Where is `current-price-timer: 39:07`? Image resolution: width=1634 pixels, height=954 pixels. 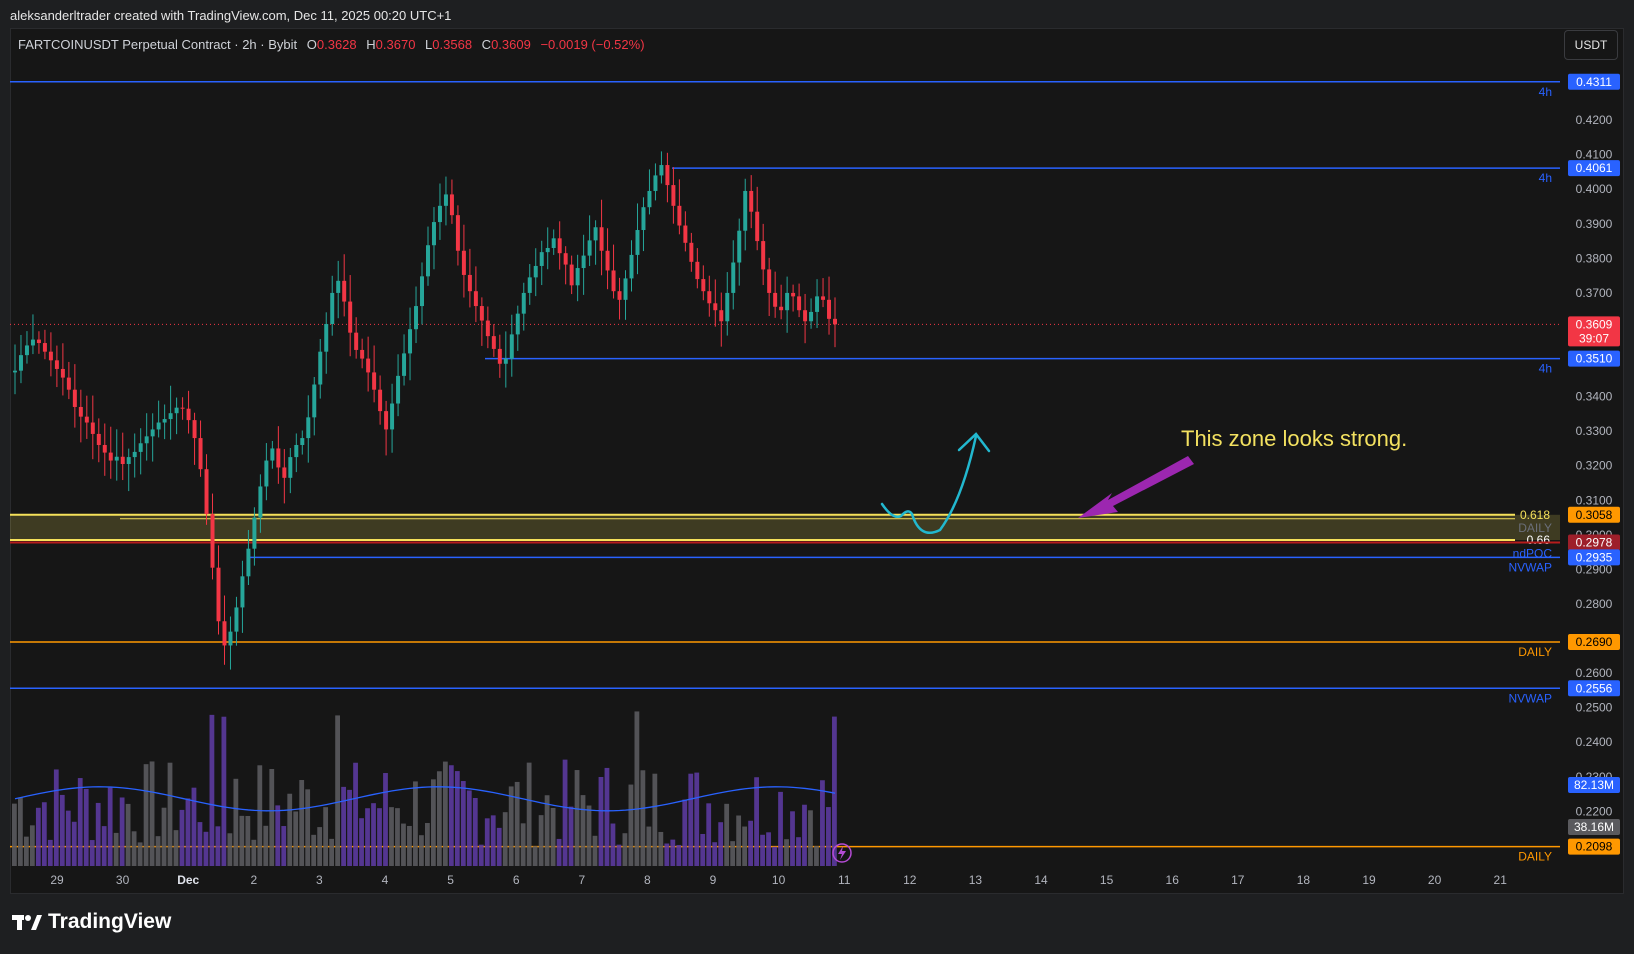 current-price-timer: 39:07 is located at coordinates (1594, 338).